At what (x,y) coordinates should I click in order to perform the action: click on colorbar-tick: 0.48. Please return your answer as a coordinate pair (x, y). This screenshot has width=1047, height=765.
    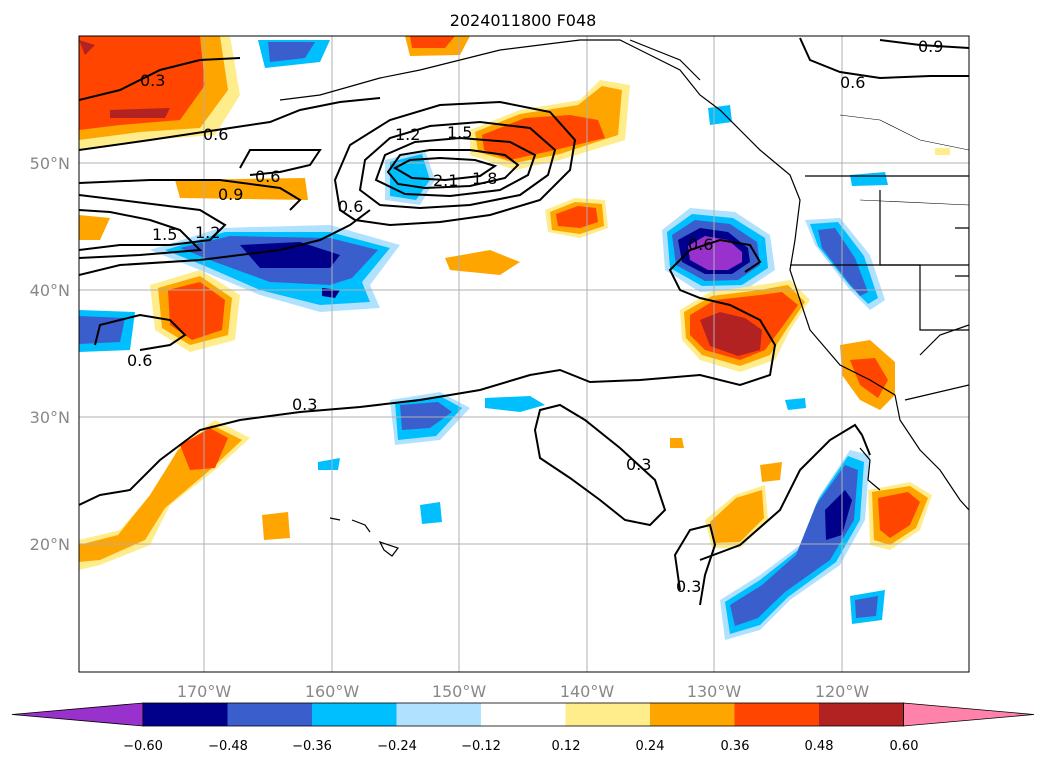
    Looking at the image, I should click on (819, 746).